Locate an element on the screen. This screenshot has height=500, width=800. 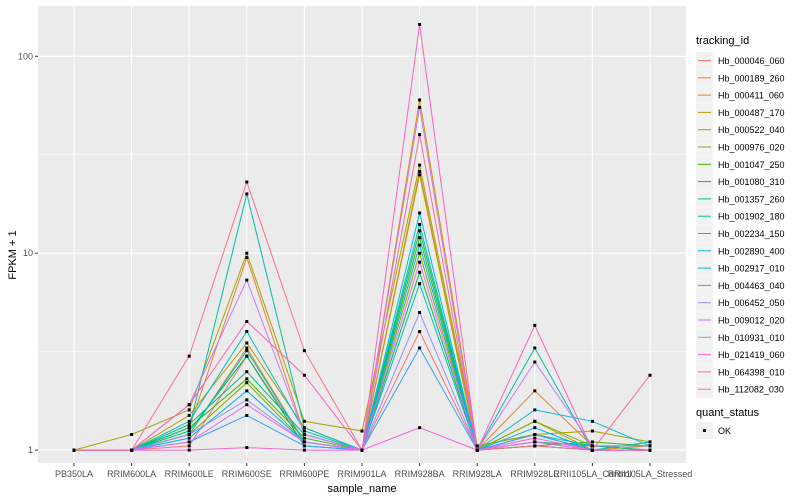
legend-label: Hb_000487_170 is located at coordinates (751, 113).